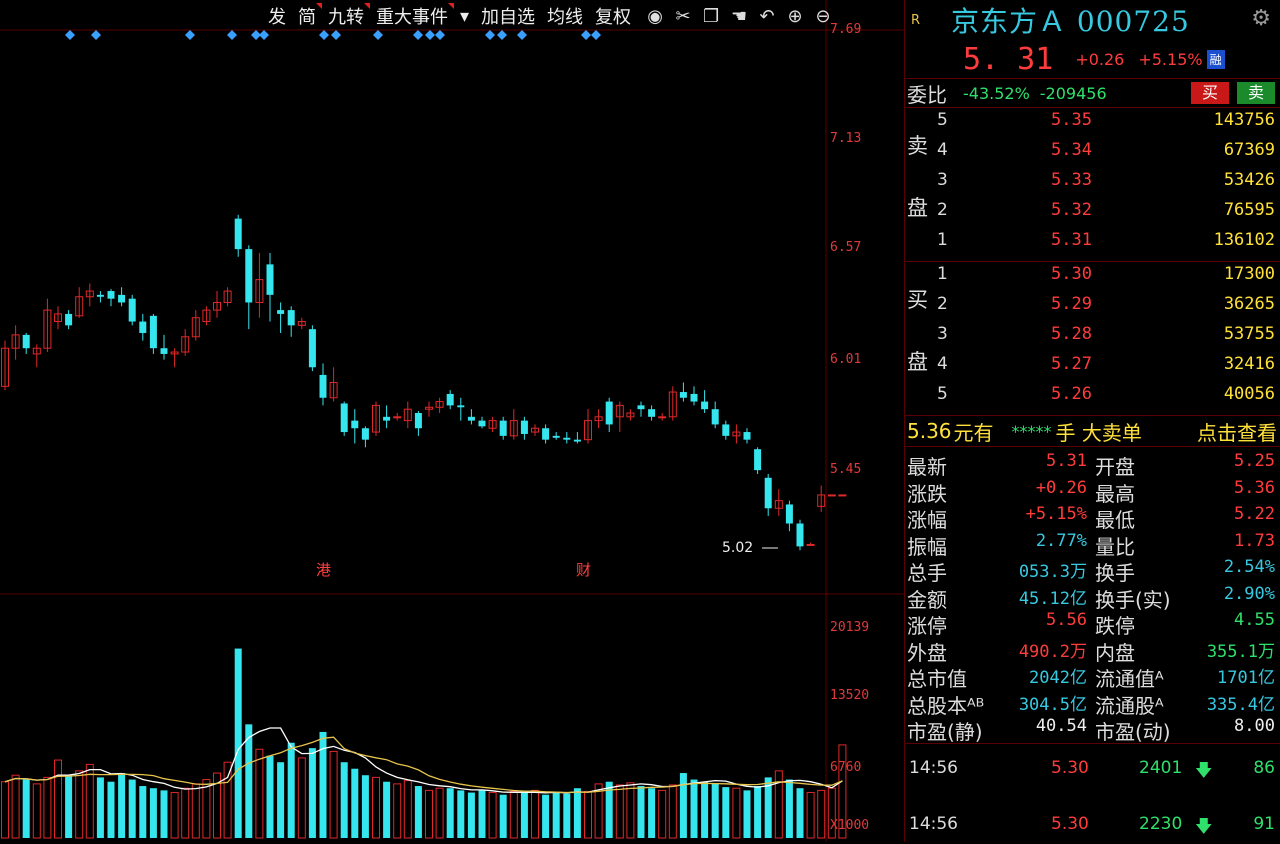 The width and height of the screenshot is (1280, 844). I want to click on stat-value: 1701亿, so click(1246, 678).